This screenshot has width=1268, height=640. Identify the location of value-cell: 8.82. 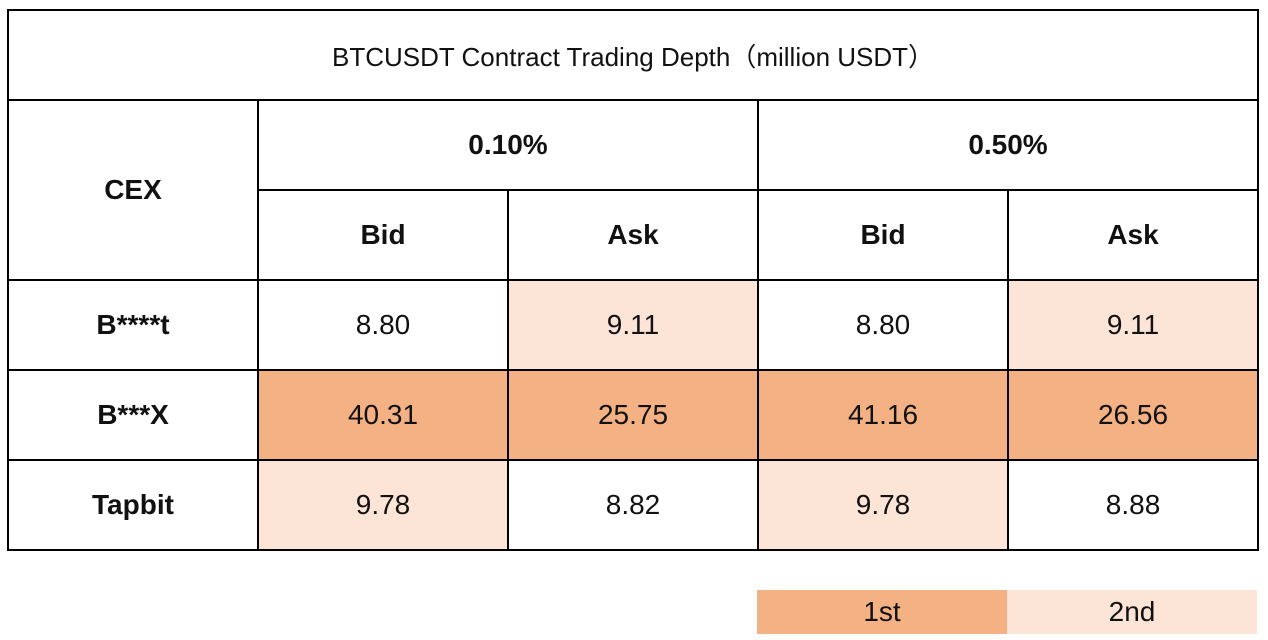
(633, 505).